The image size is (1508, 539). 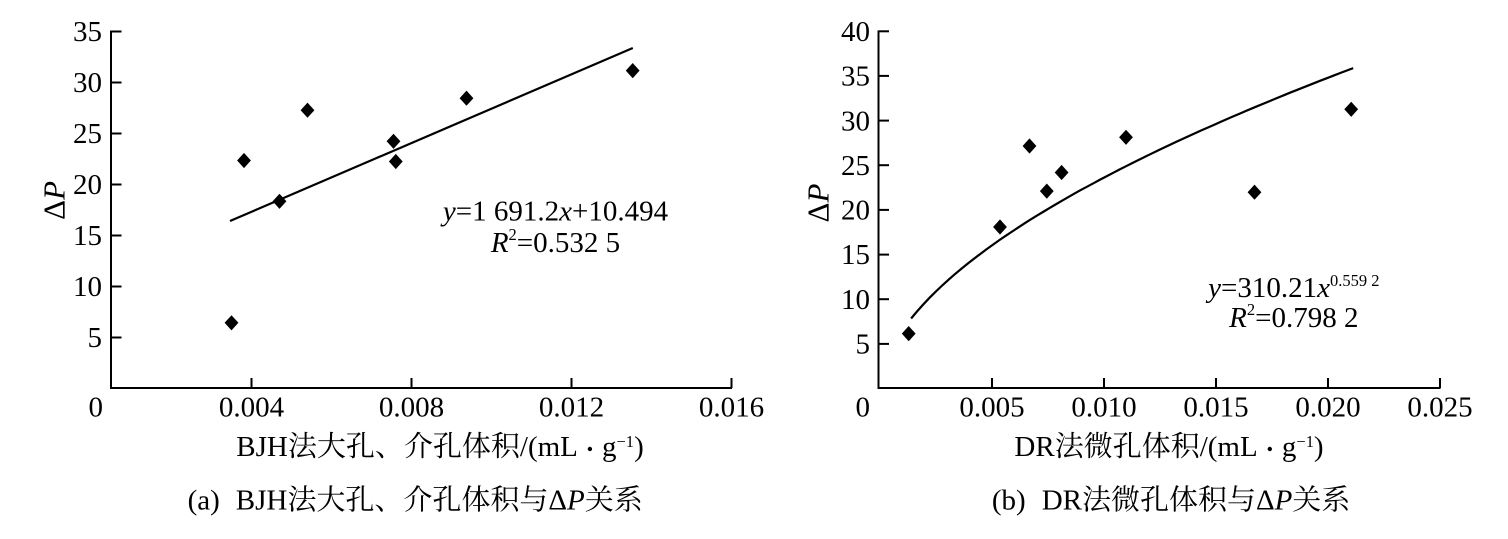 I want to click on svg-text: 0.005, so click(x=991, y=408).